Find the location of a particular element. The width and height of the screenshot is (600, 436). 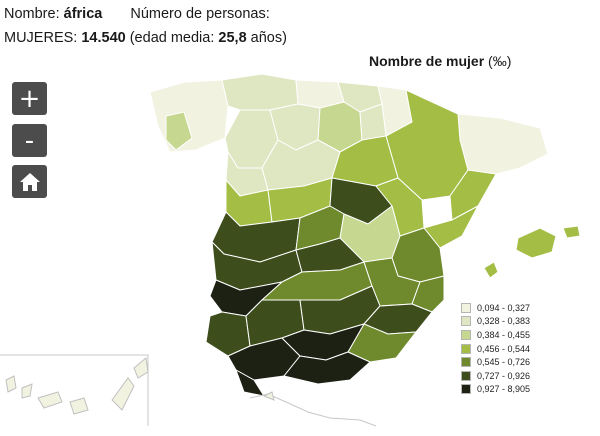

legend-item: 0,456 - 0,544 is located at coordinates (495, 349).